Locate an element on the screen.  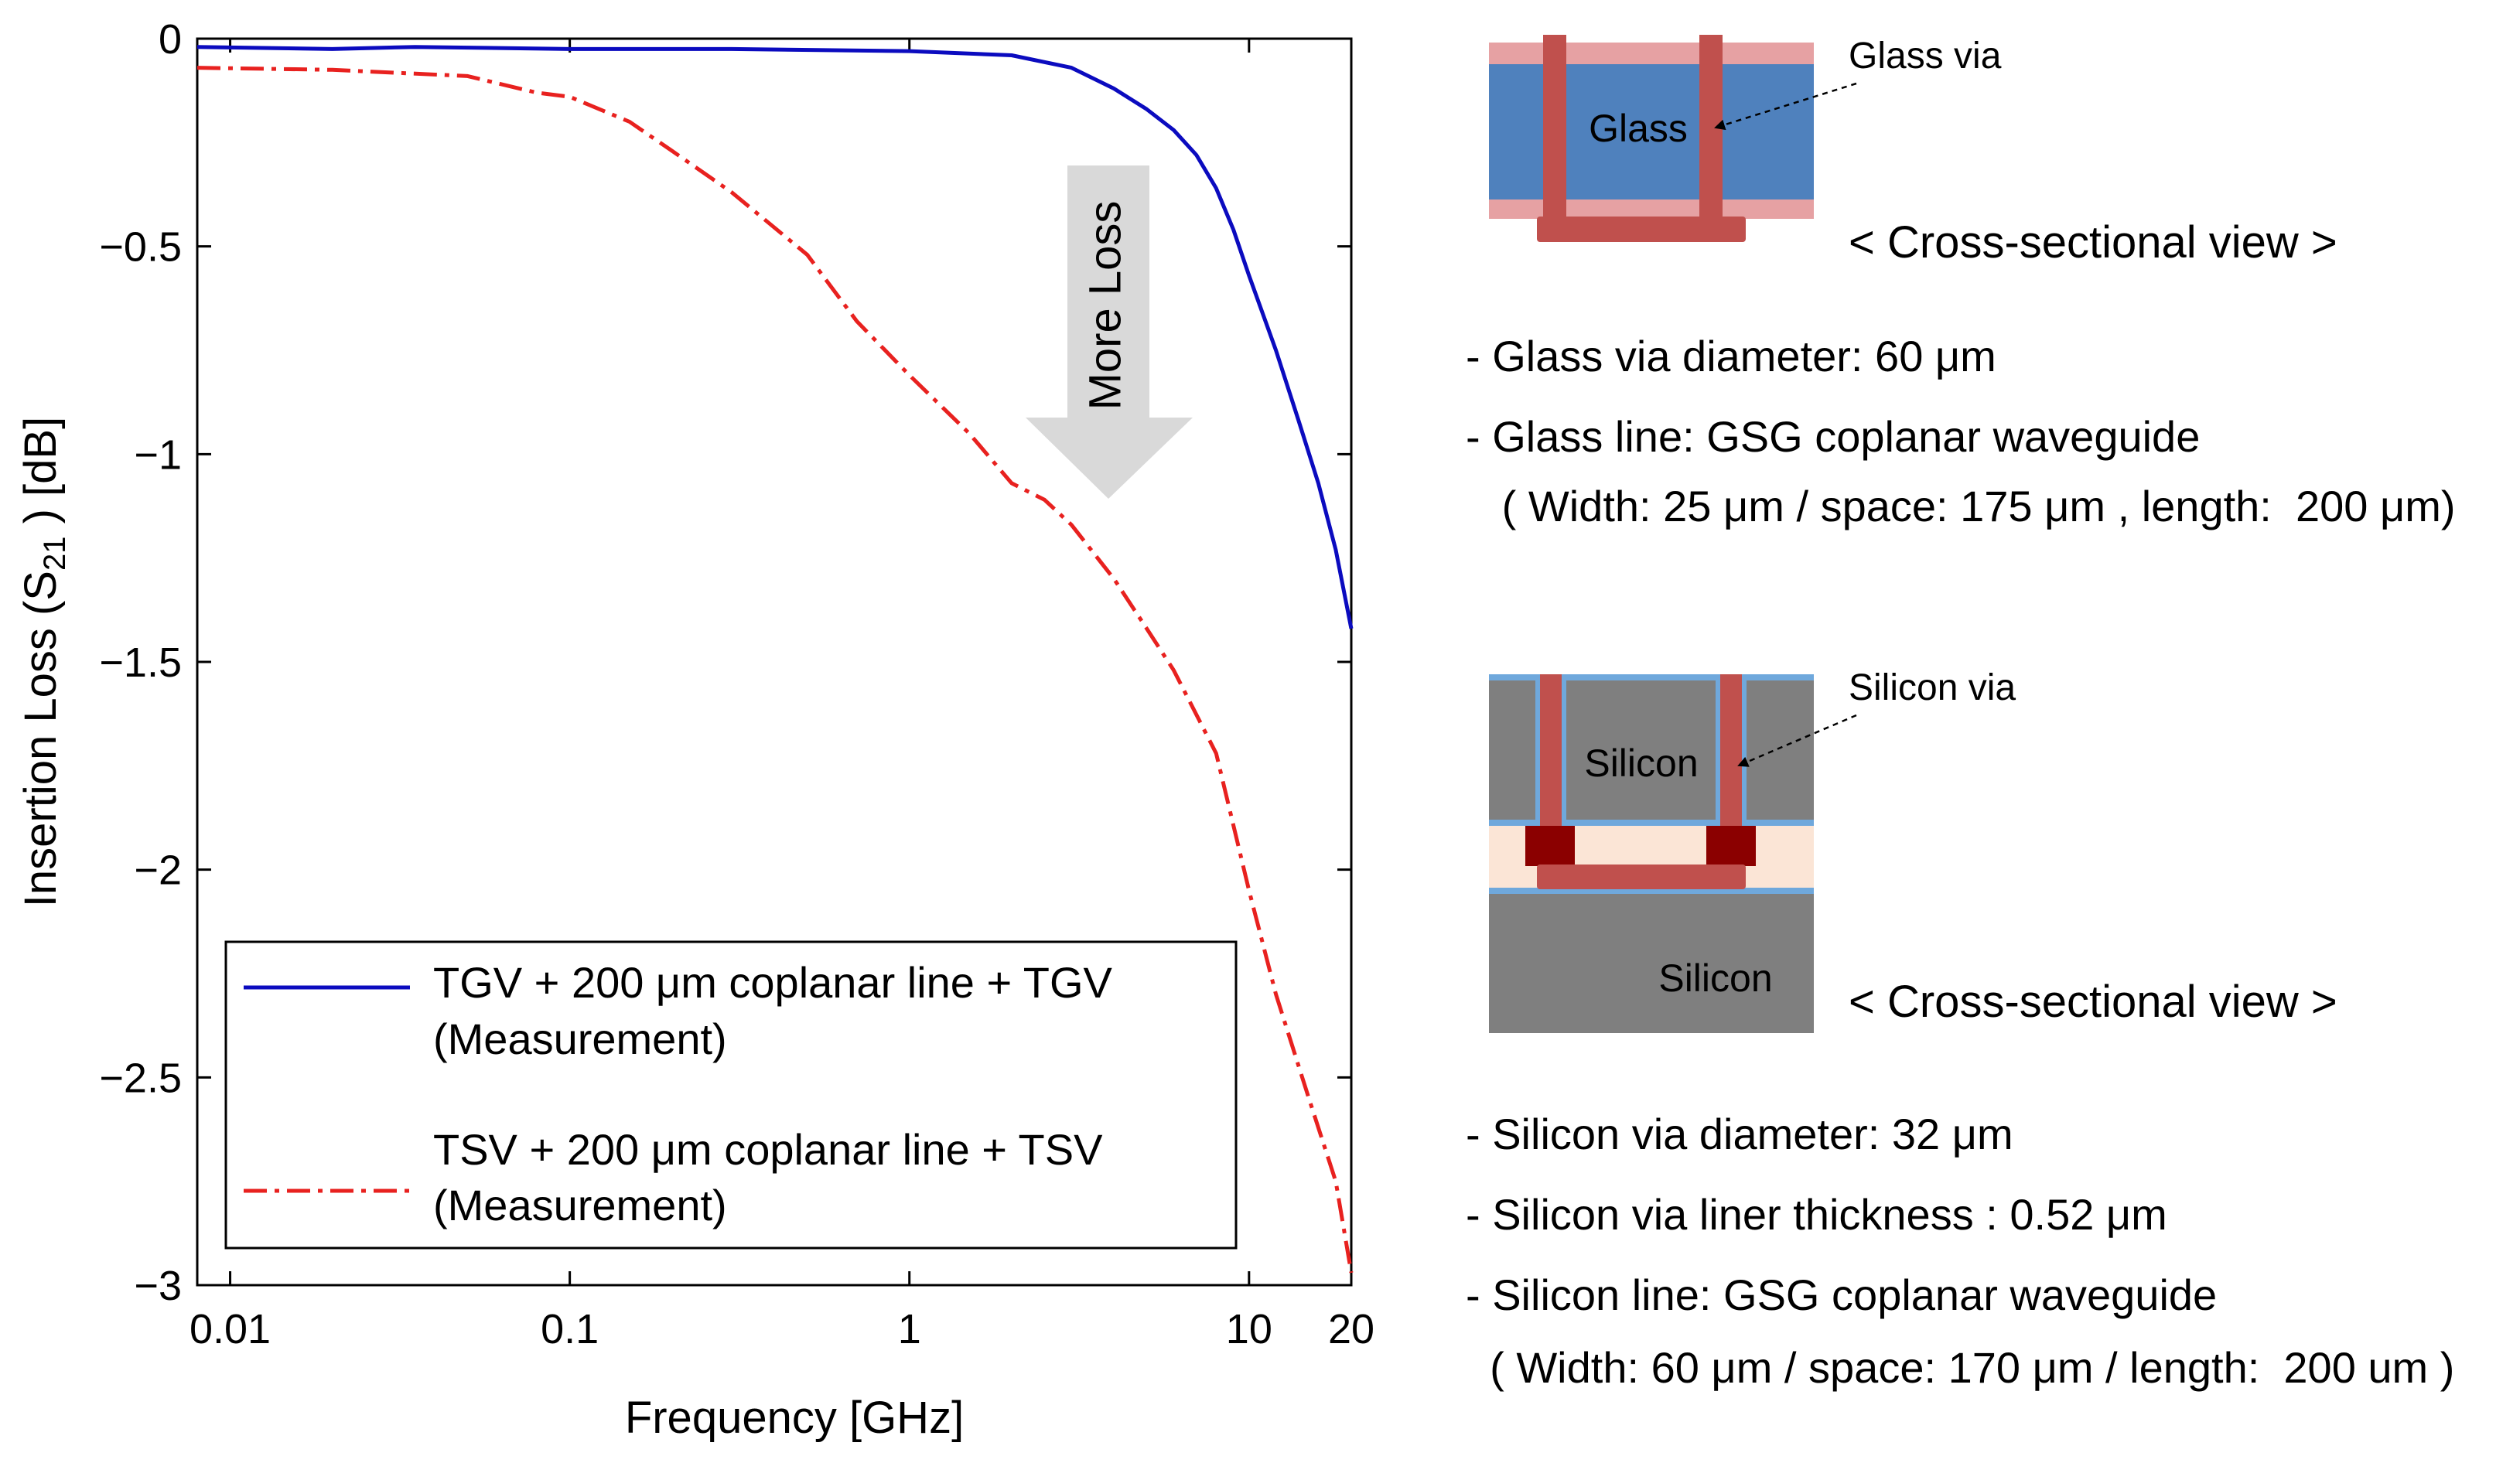
more-loss-arrow-shape is located at coordinates (1110, 332).